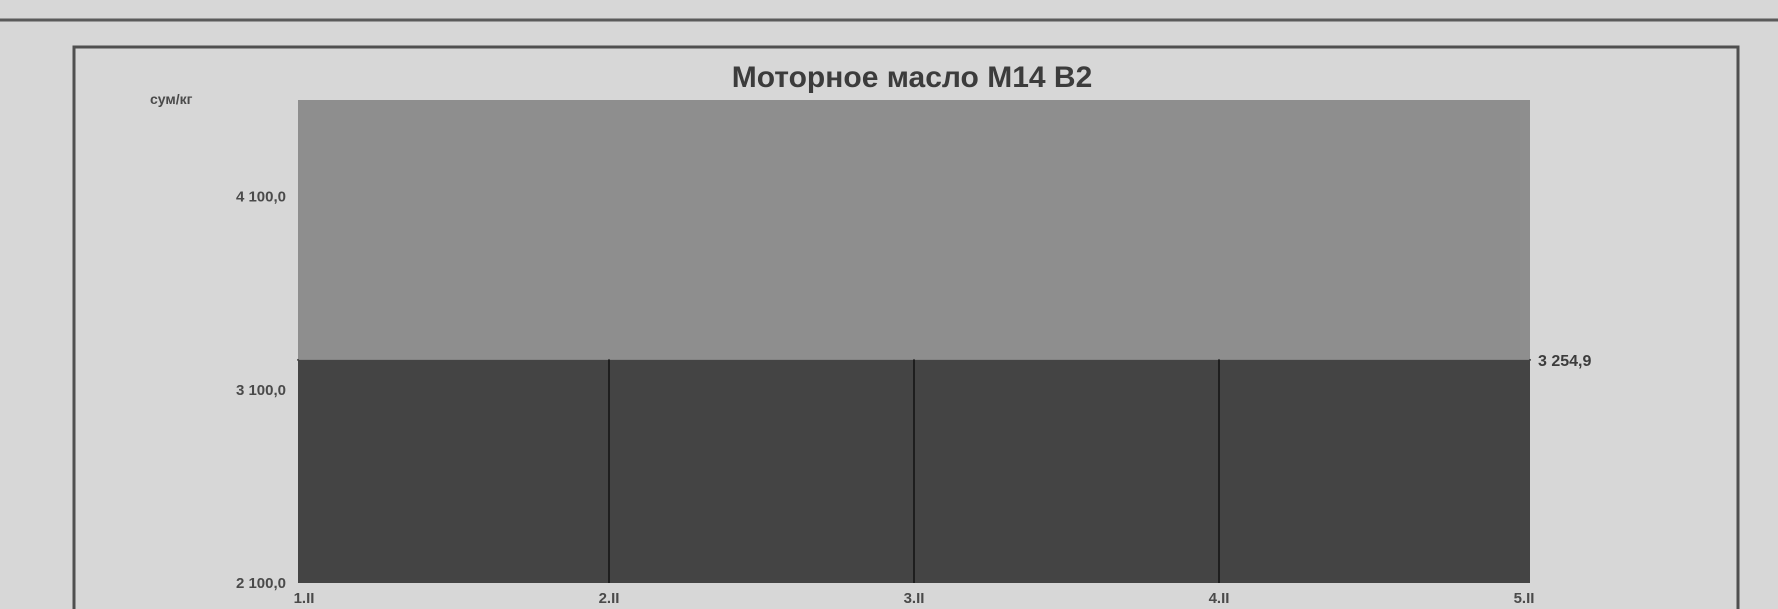  Describe the element at coordinates (1564, 361) in the screenshot. I see `last-value-label: 3 254,9` at that location.